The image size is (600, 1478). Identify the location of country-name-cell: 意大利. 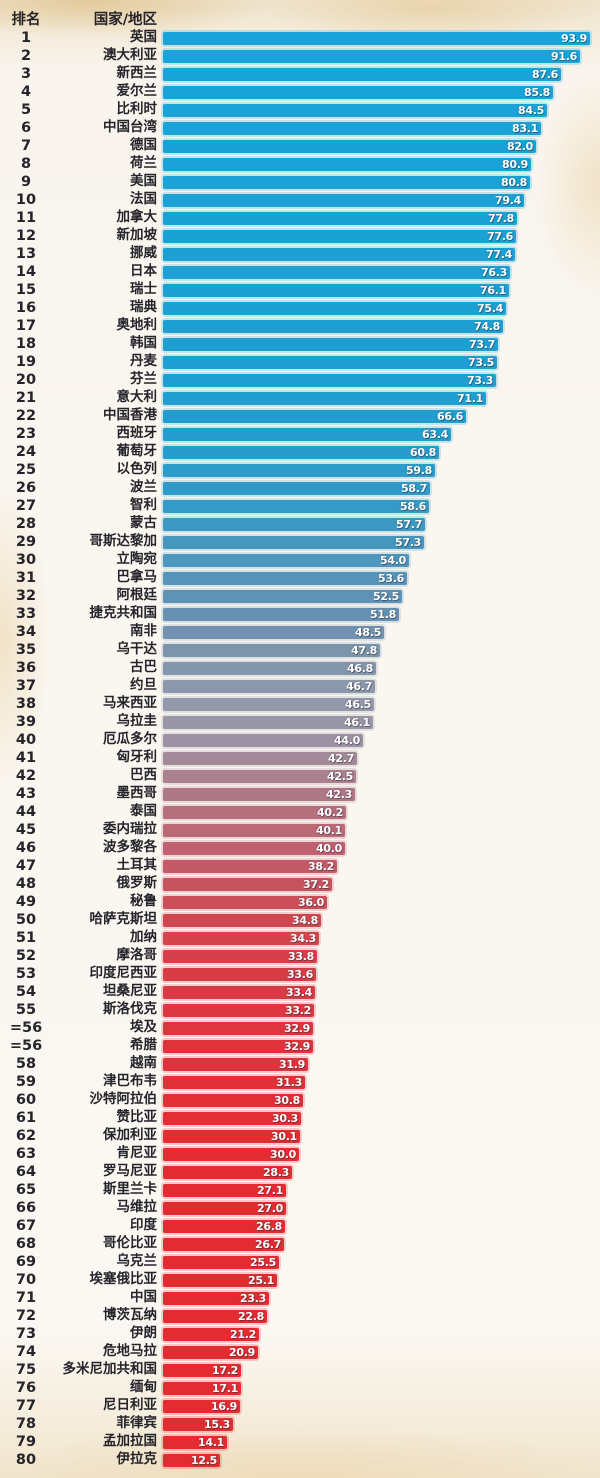
(137, 397).